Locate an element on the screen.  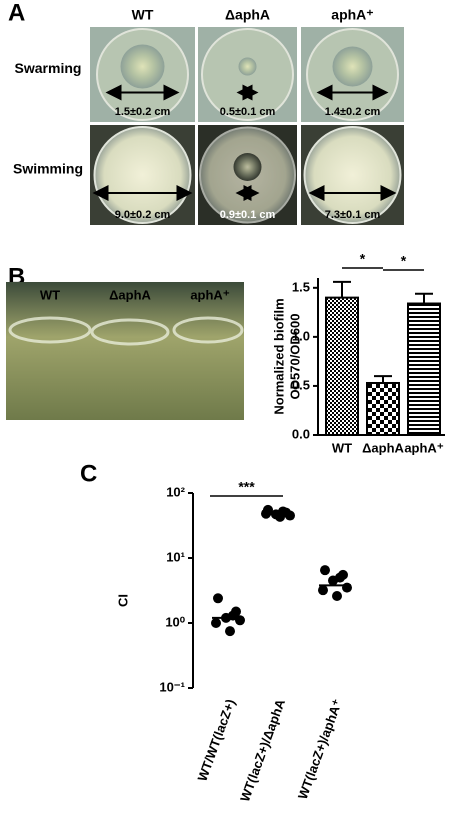
column-header: aphA⁺ is located at coordinates (352, 15).